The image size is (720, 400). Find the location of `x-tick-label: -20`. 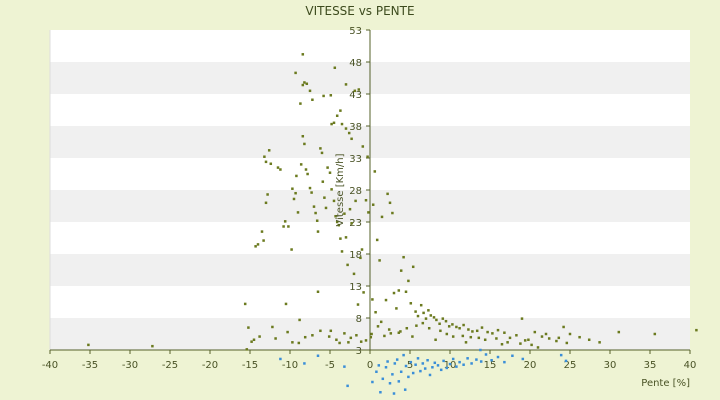

x-tick-label: -20 is located at coordinates (210, 365).